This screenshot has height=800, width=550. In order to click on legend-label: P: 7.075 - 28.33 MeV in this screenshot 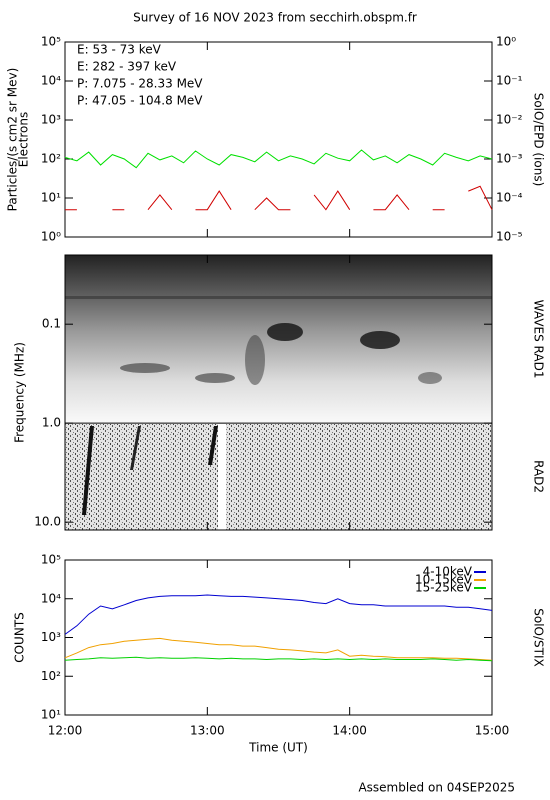, I will do `click(140, 84)`.